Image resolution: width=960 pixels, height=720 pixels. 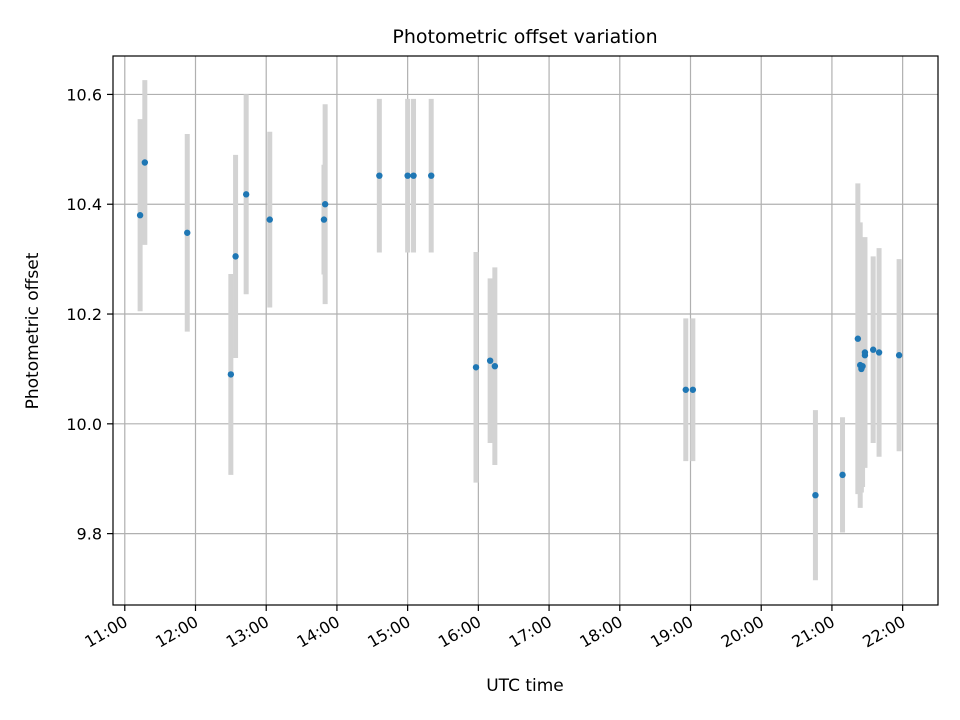 I want to click on y-tick-label: 10.6, so click(x=84, y=94).